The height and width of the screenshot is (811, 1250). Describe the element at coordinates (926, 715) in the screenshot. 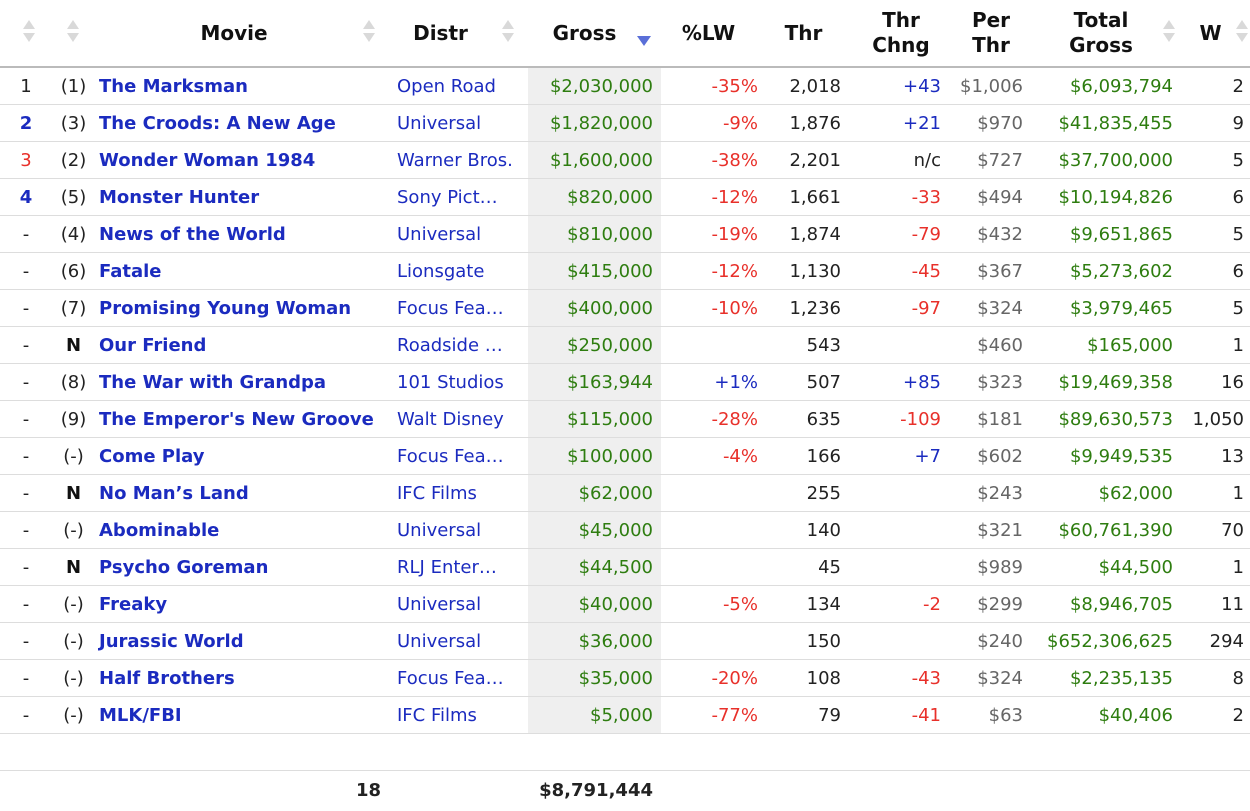

I see `theater-change-cell: -41` at that location.